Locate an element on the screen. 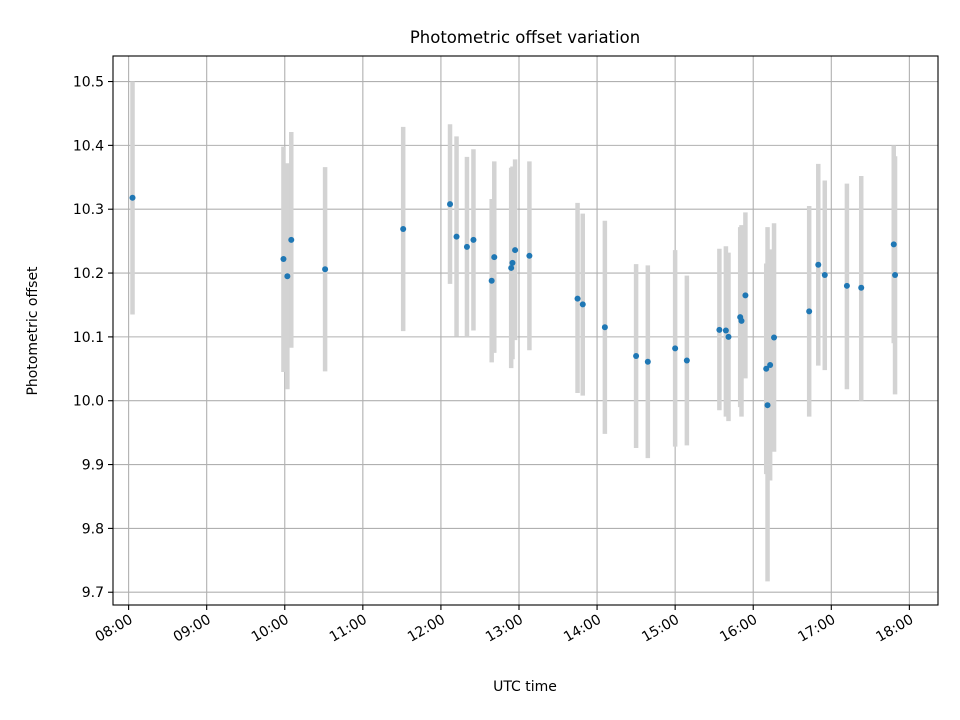 This screenshot has width=960, height=720. y-tick-label: 10.4 is located at coordinates (88, 146).